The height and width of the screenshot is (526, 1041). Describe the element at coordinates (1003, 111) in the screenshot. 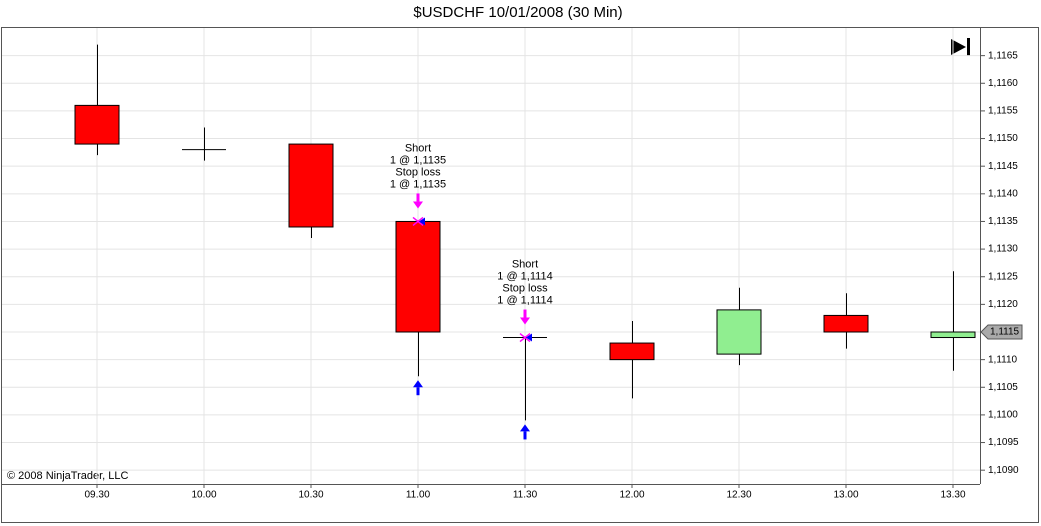

I see `y-tick-label: 1,1155` at that location.